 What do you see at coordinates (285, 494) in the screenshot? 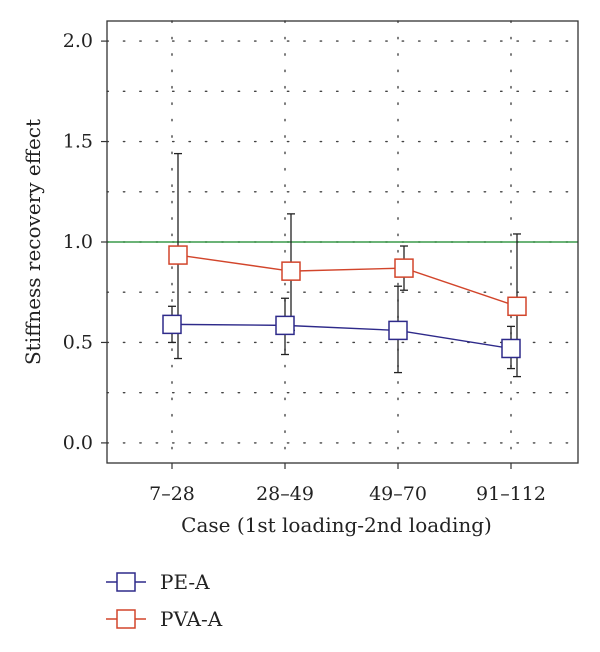
I see `x-tick-label: 28–49` at bounding box center [285, 494].